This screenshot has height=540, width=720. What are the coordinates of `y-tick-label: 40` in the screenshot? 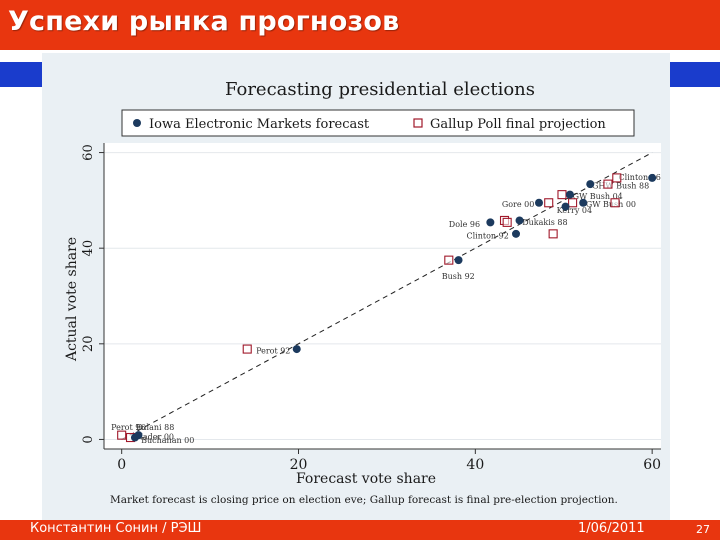 It's located at (88, 248).